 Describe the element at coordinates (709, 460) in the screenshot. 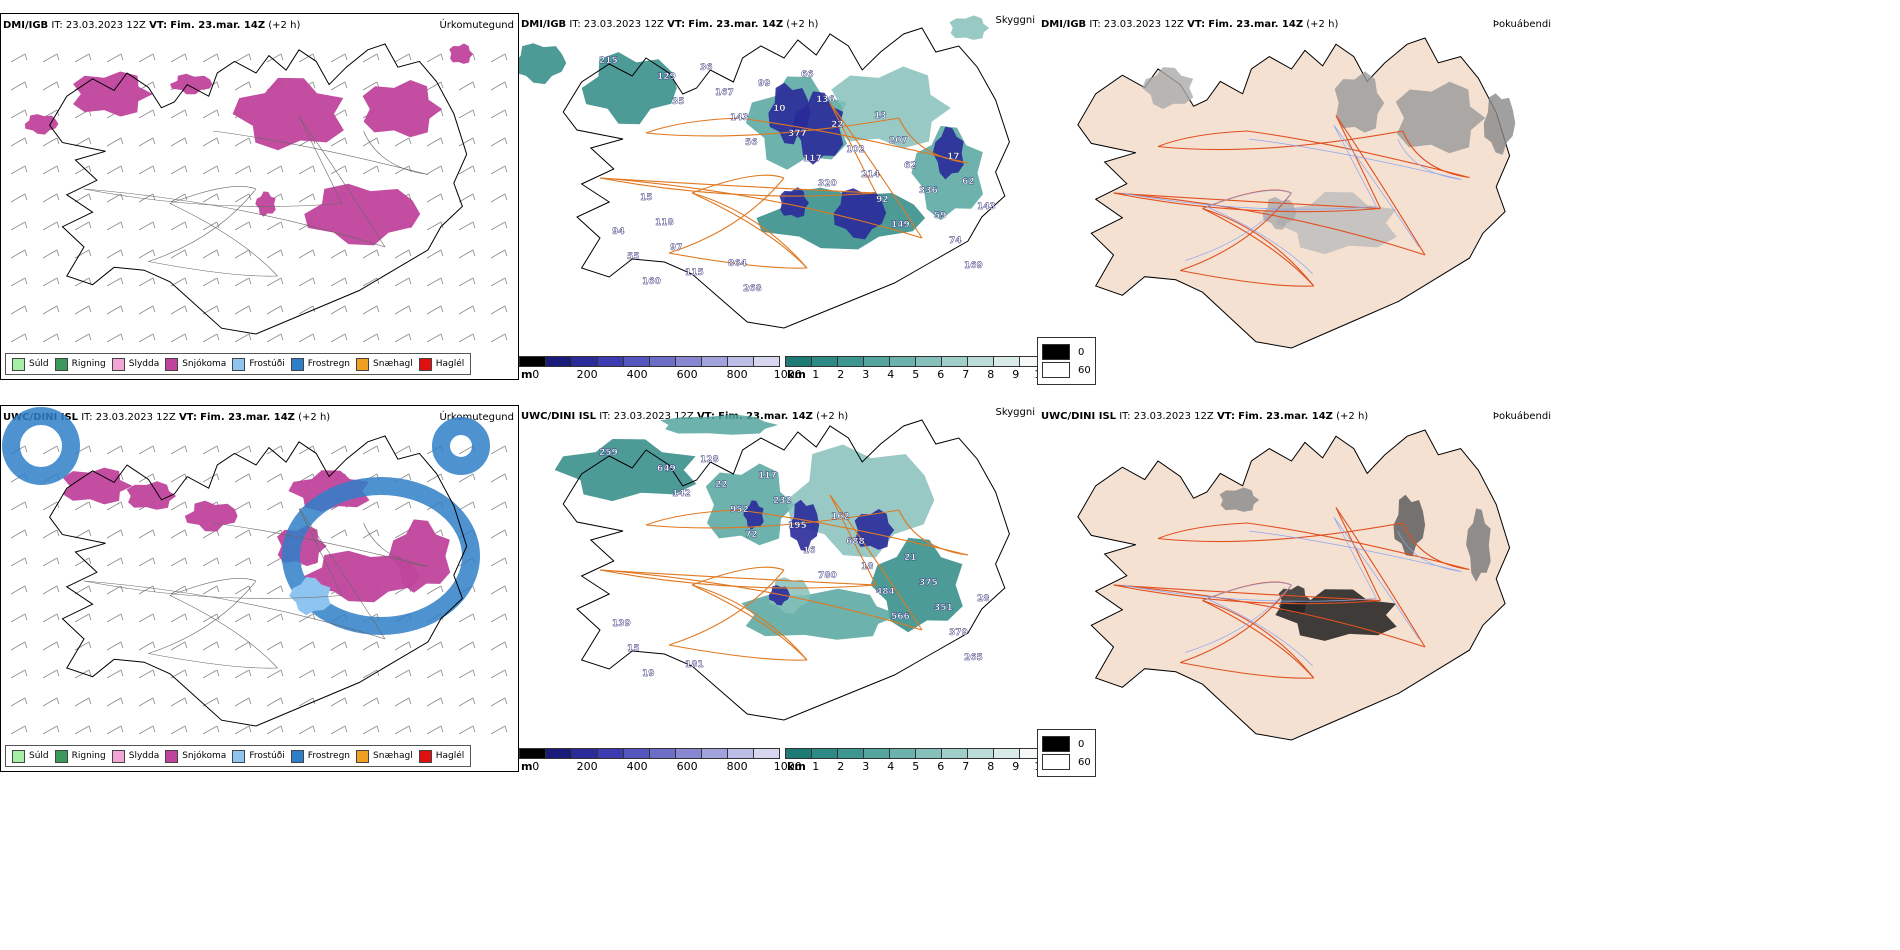

I see `ceiling-value-label: 128` at that location.